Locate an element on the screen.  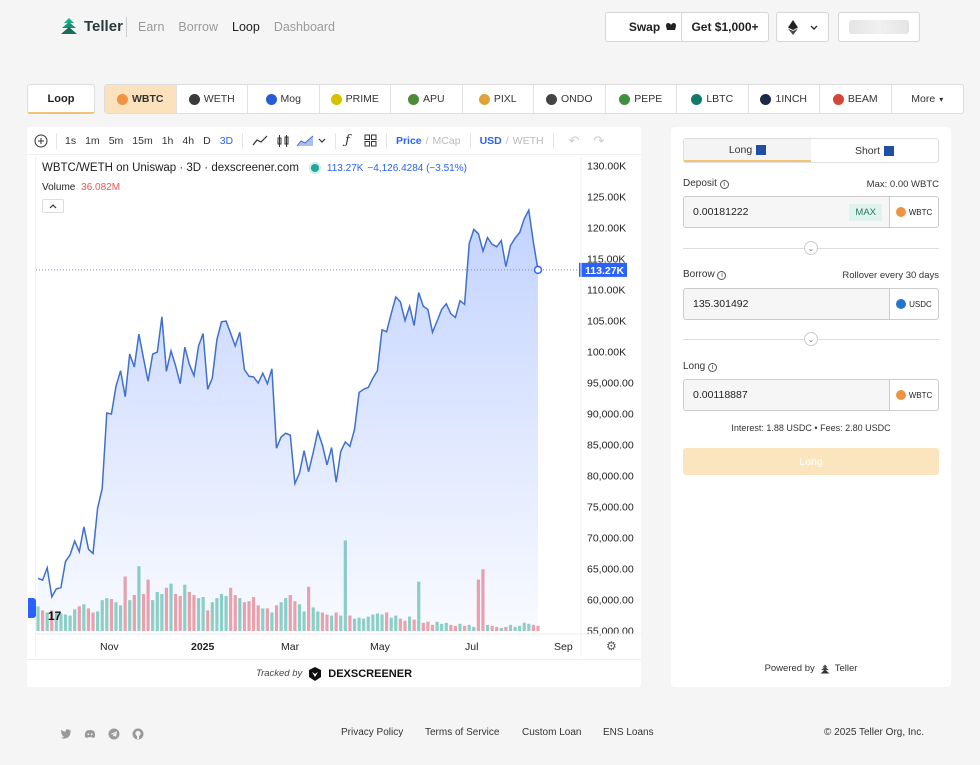
y-tick-label: 115.00K is located at coordinates (606, 260).